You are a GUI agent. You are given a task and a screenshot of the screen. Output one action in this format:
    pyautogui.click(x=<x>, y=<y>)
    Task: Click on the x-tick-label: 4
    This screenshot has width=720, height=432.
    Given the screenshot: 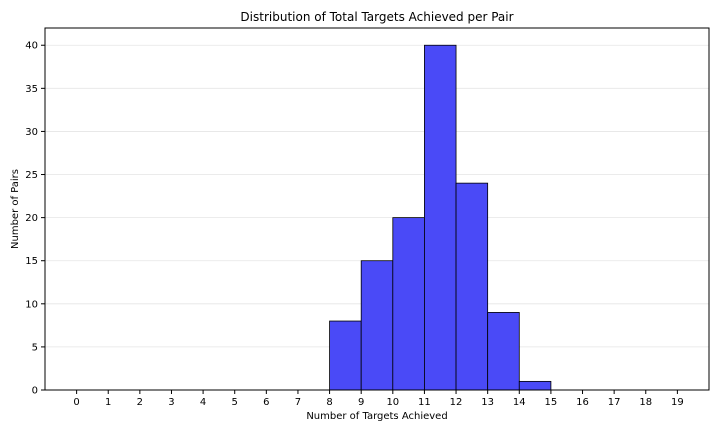 What is the action you would take?
    pyautogui.click(x=203, y=402)
    